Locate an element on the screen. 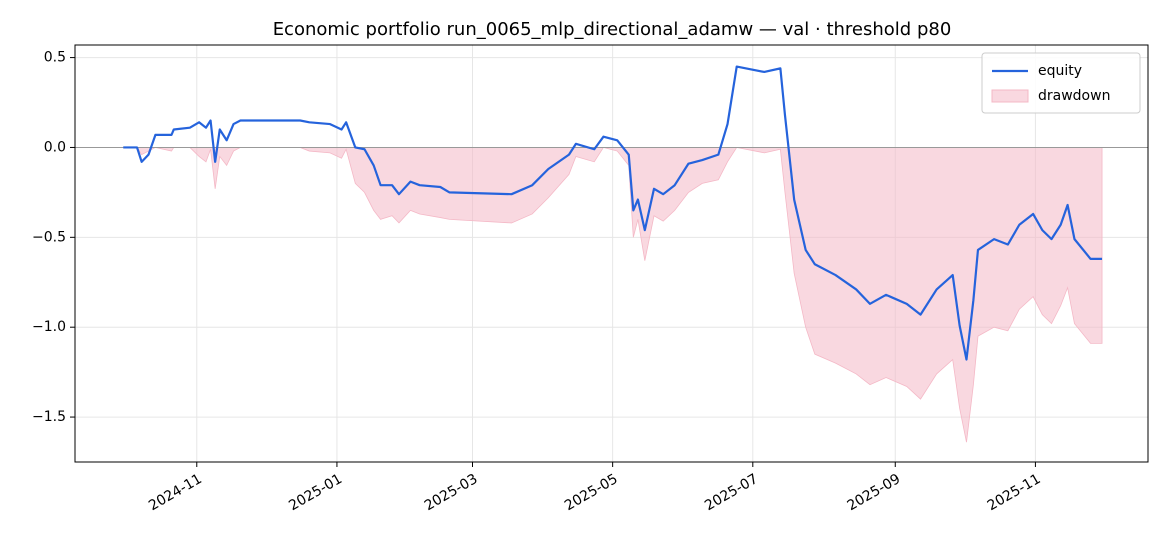 This screenshot has width=1170, height=546. x-tick-label: 2025-01 is located at coordinates (315, 492).